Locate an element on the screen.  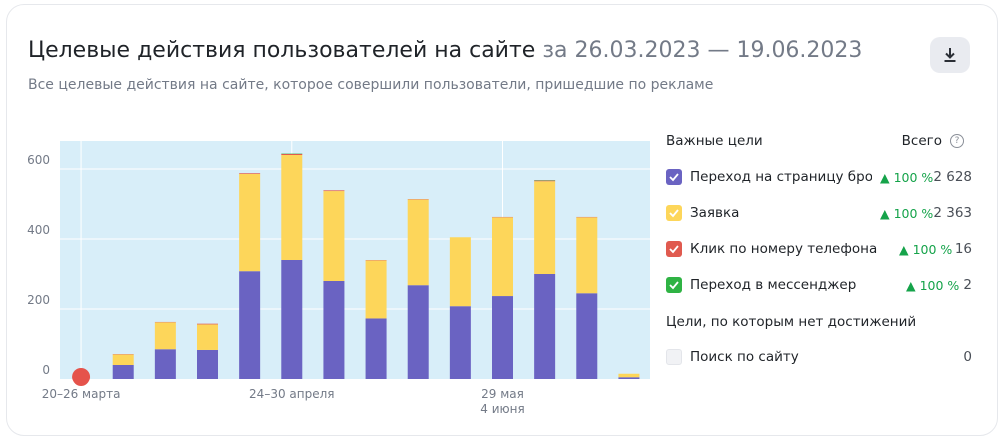
goal-row-booking: Переход на страницу брони ▲ 100 % 2 628 is located at coordinates (819, 177).